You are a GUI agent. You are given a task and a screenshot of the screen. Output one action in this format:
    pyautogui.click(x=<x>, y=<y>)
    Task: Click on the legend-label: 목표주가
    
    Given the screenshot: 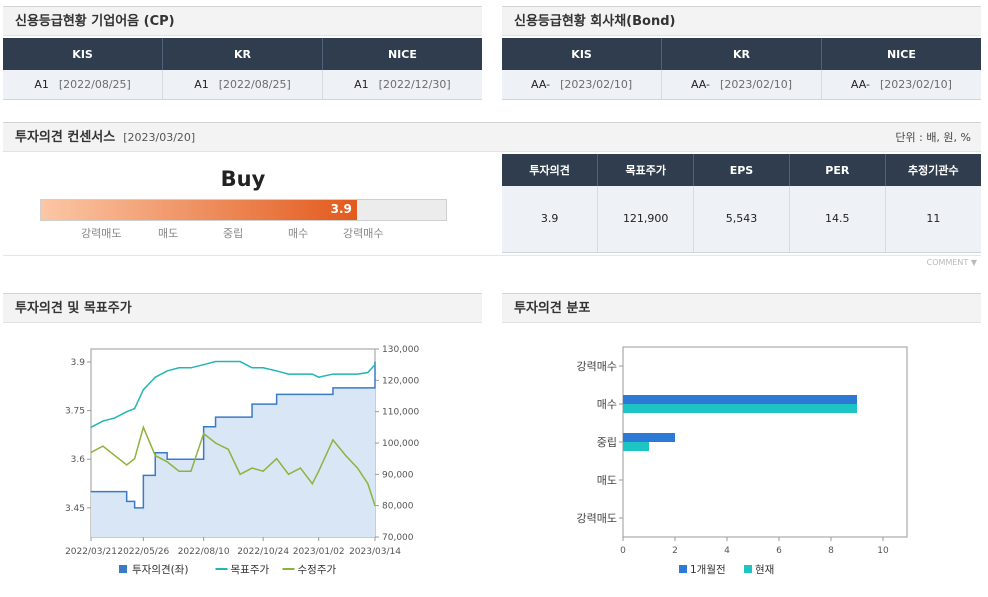 What is the action you would take?
    pyautogui.click(x=250, y=570)
    